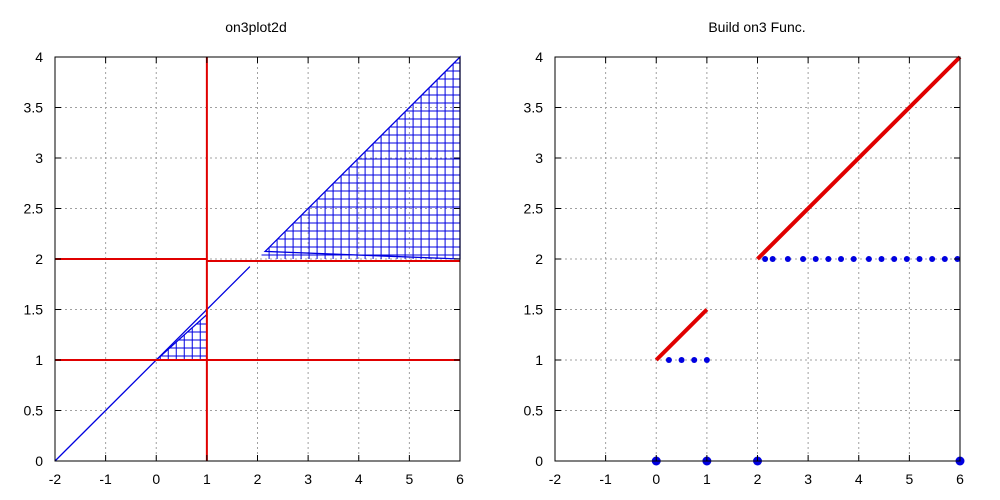 Image resolution: width=1000 pixels, height=500 pixels. Describe the element at coordinates (256, 27) in the screenshot. I see `left-chart-title: on3plot2d` at that location.